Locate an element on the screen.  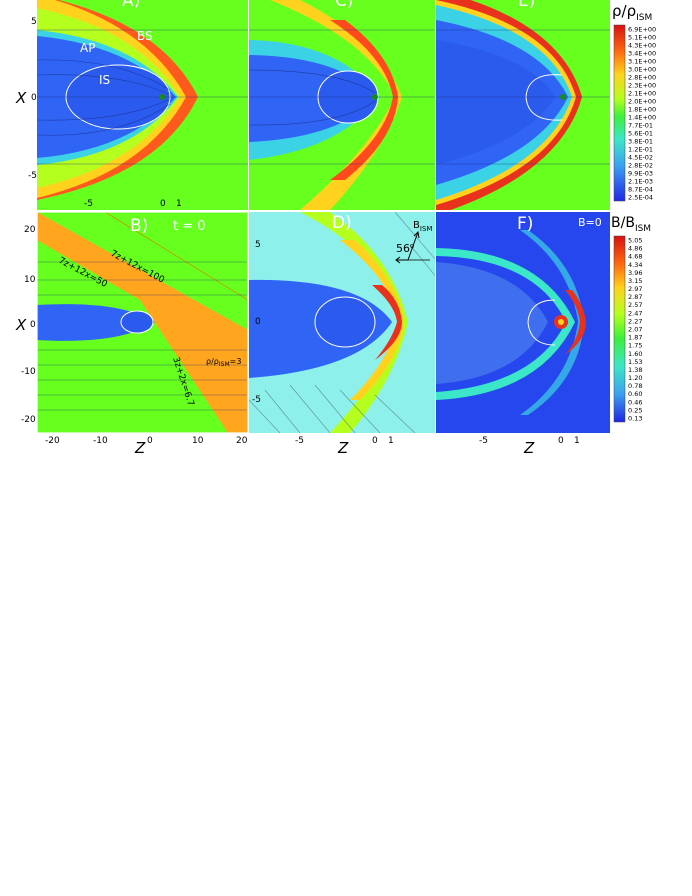
d-z-tick-neg5: -5 is located at coordinates (299, 441).